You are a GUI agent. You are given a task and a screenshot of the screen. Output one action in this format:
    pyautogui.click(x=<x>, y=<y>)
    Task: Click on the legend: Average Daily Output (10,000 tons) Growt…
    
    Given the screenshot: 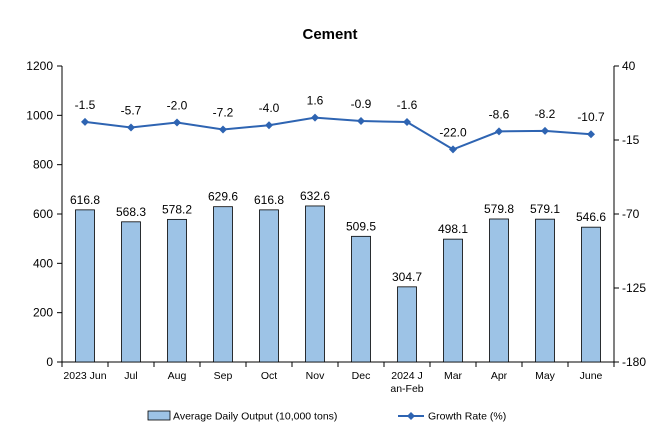 What is the action you would take?
    pyautogui.click(x=326, y=416)
    